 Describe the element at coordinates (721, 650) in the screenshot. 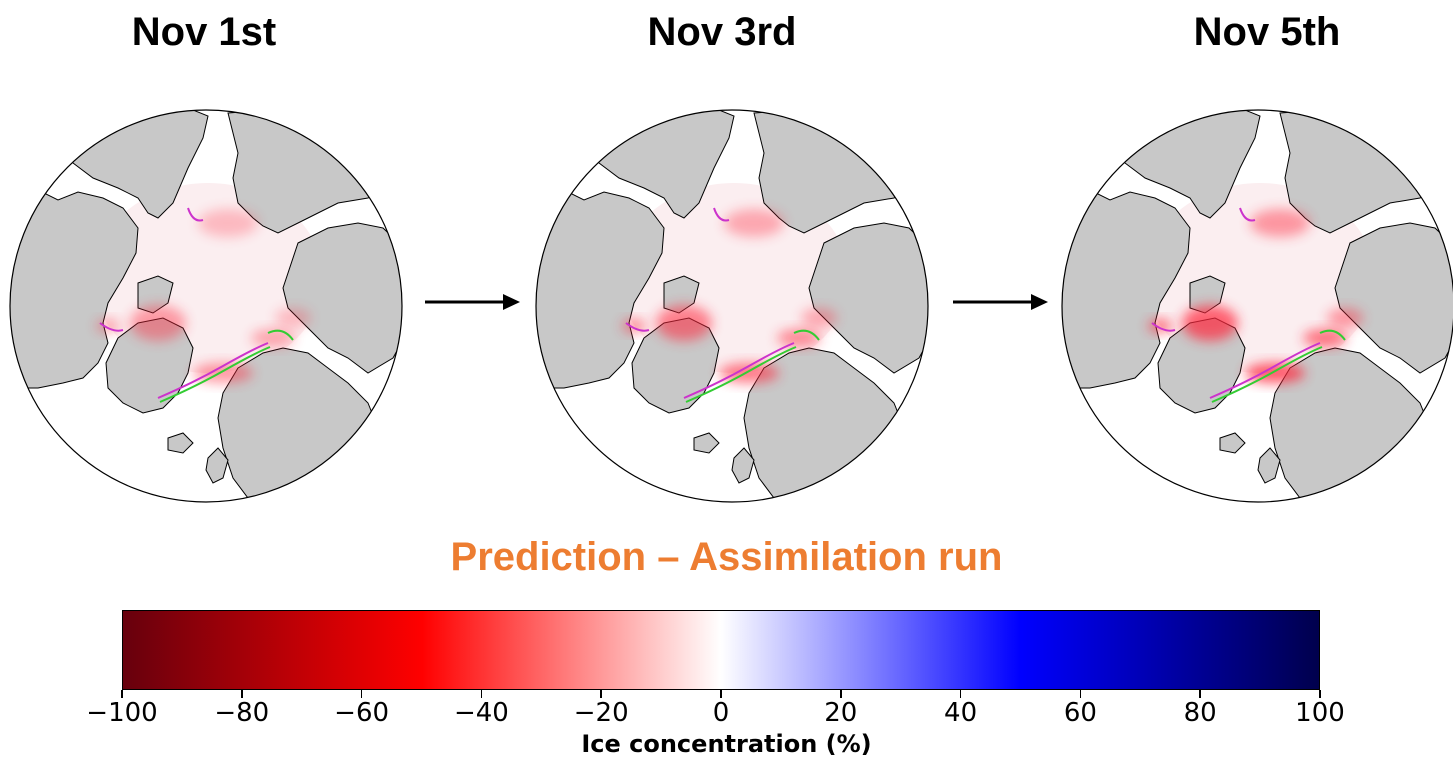

I see `colorbar` at that location.